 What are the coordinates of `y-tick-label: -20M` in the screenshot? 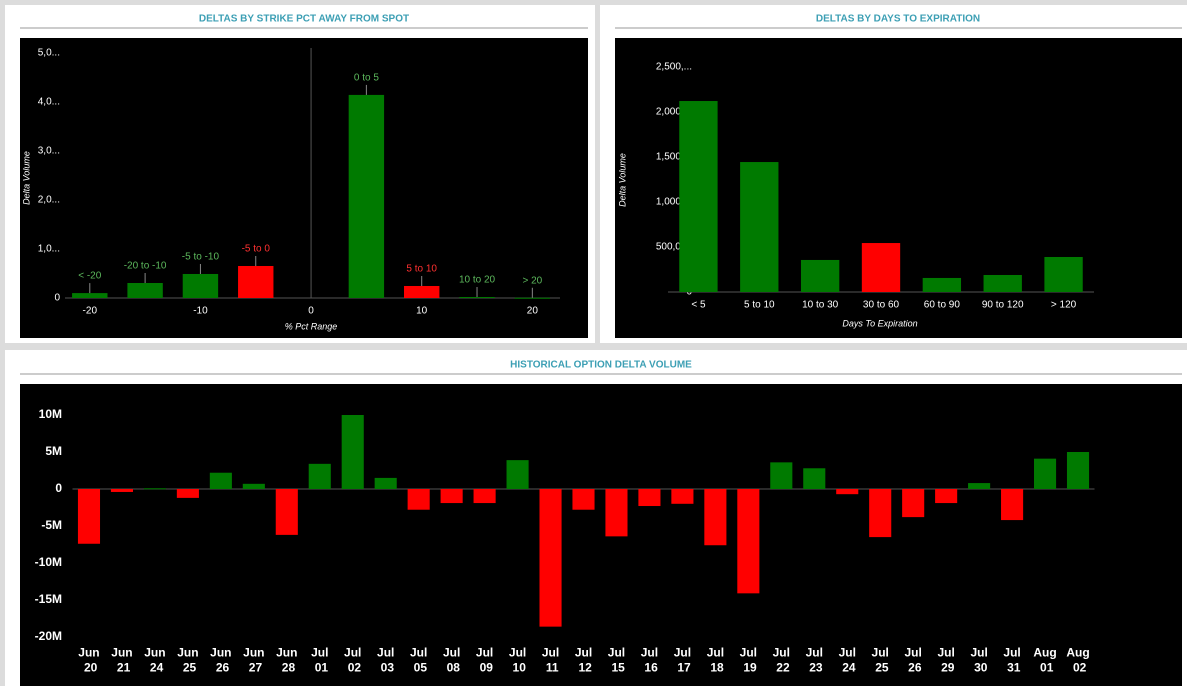 It's located at (48, 636).